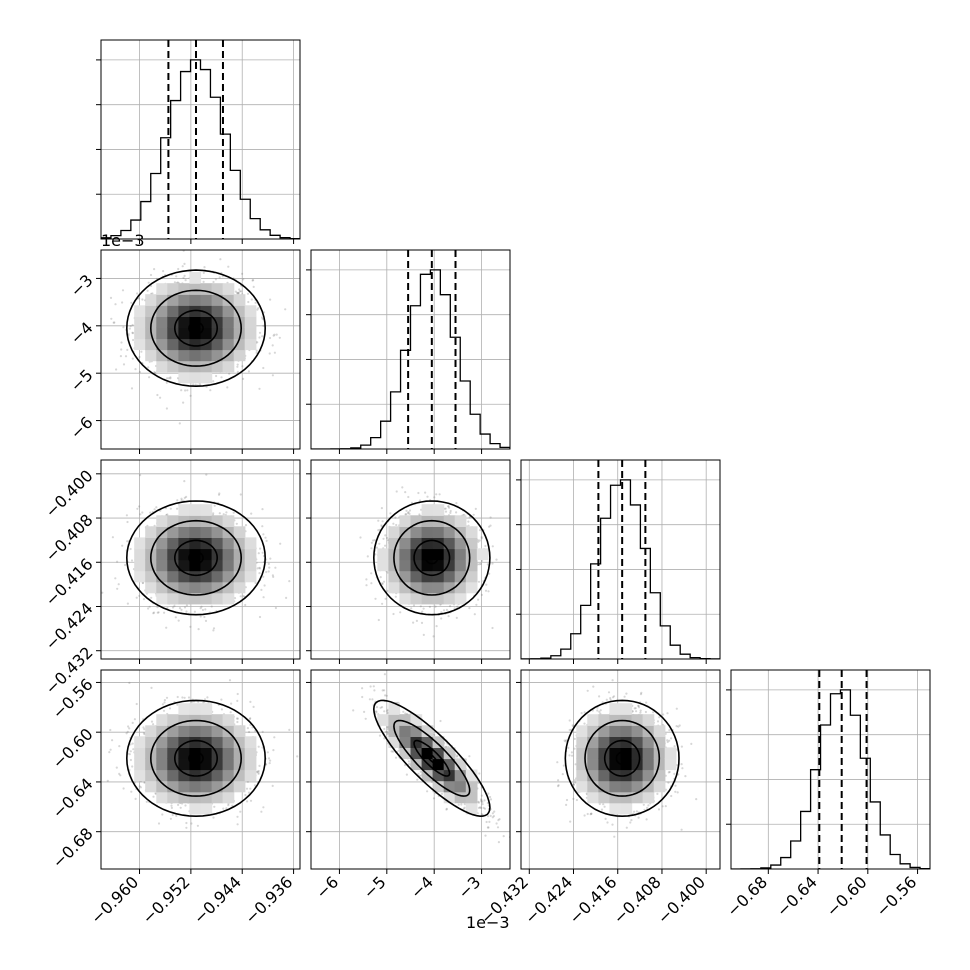 The width and height of the screenshot is (970, 970). I want to click on panel-frame, so click(200, 559).